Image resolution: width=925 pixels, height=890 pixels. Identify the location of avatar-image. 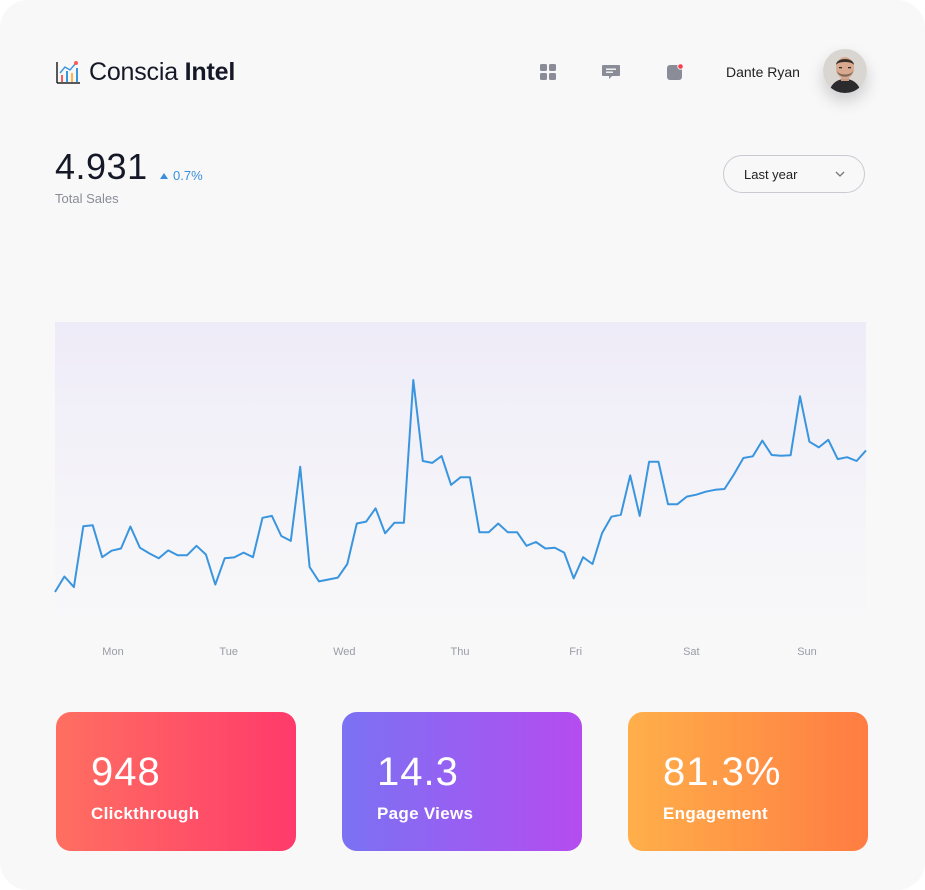
(845, 71).